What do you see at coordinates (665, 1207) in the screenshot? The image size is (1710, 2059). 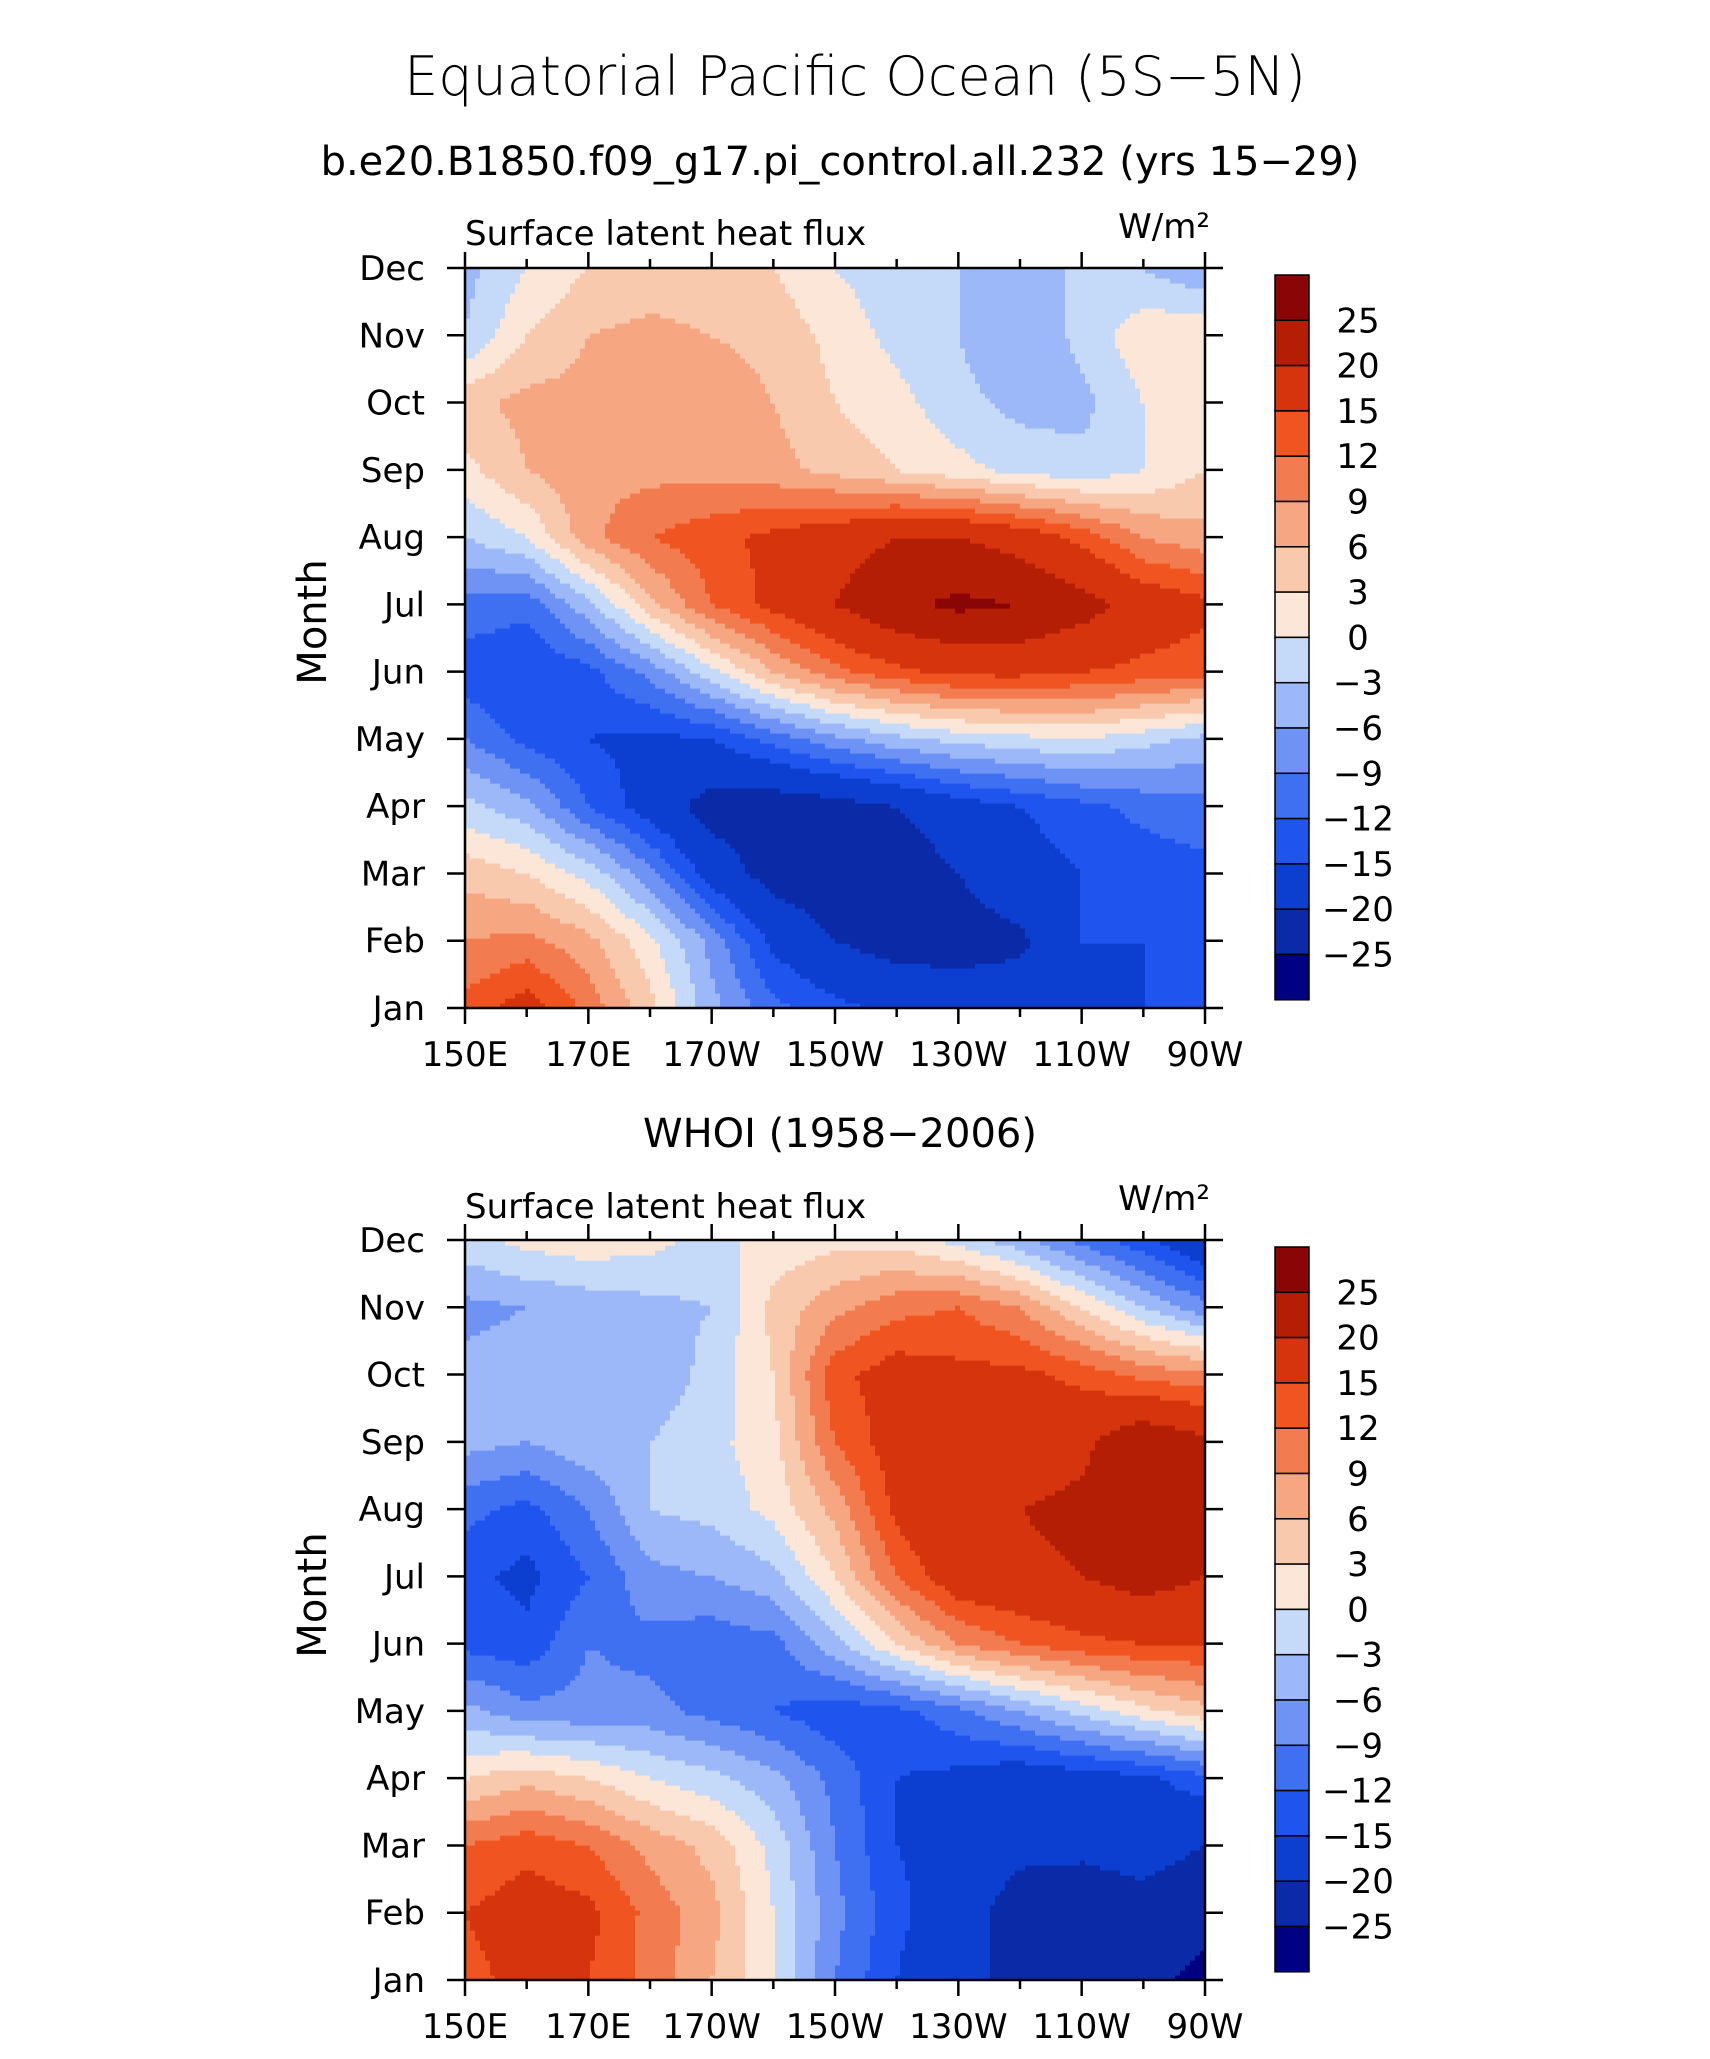 I see `panel-2-left-label: Surface latent heat flux` at bounding box center [665, 1207].